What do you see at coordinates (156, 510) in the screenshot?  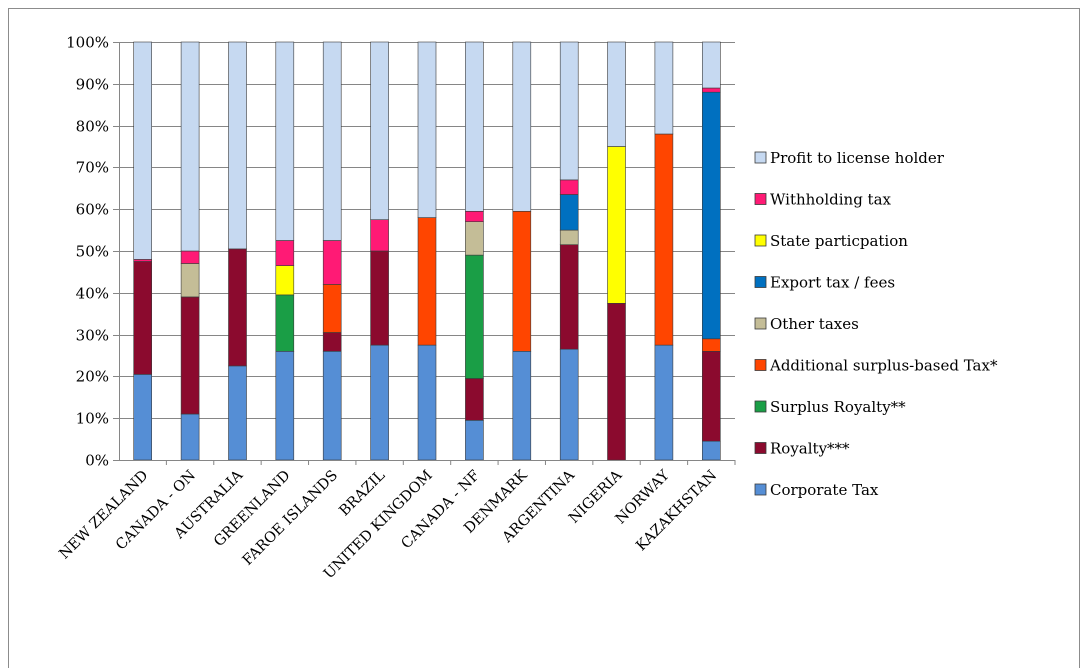 I see `category-label: CANADA - ON` at bounding box center [156, 510].